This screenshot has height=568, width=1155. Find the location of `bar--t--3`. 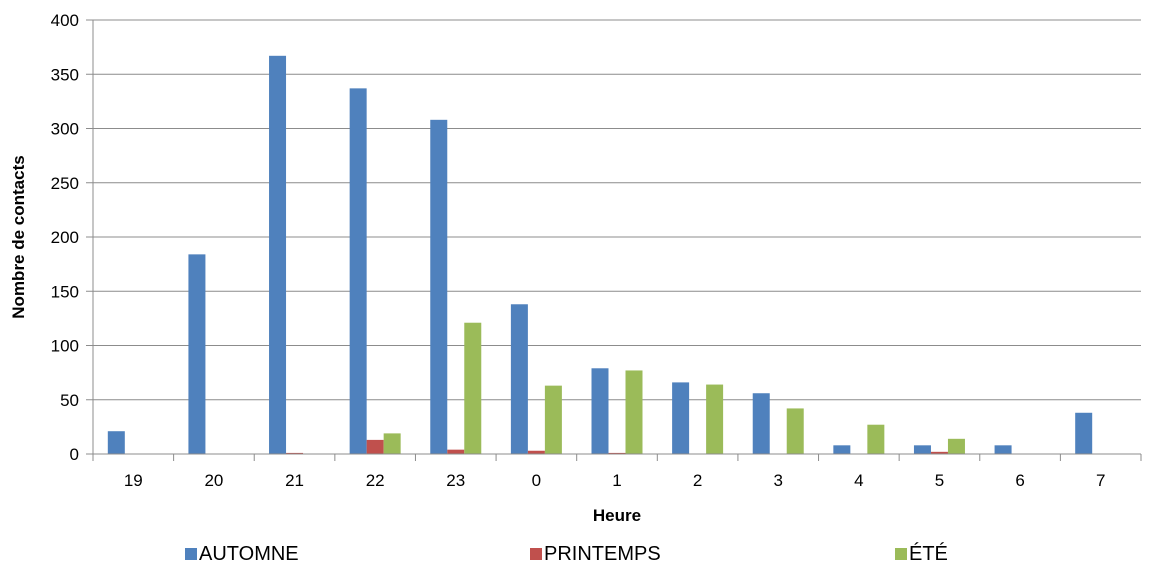

bar--t--3 is located at coordinates (795, 431).